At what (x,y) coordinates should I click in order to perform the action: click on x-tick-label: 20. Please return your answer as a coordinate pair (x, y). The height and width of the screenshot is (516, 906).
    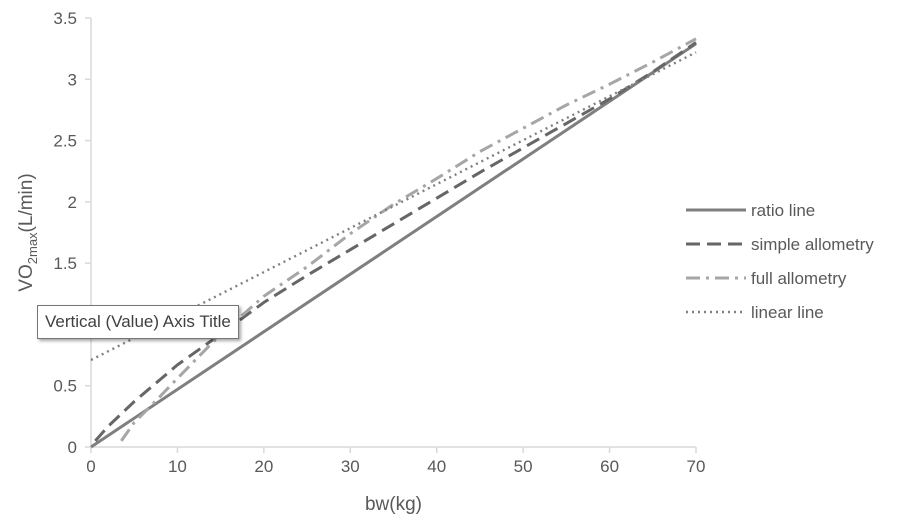
    Looking at the image, I should click on (263, 466).